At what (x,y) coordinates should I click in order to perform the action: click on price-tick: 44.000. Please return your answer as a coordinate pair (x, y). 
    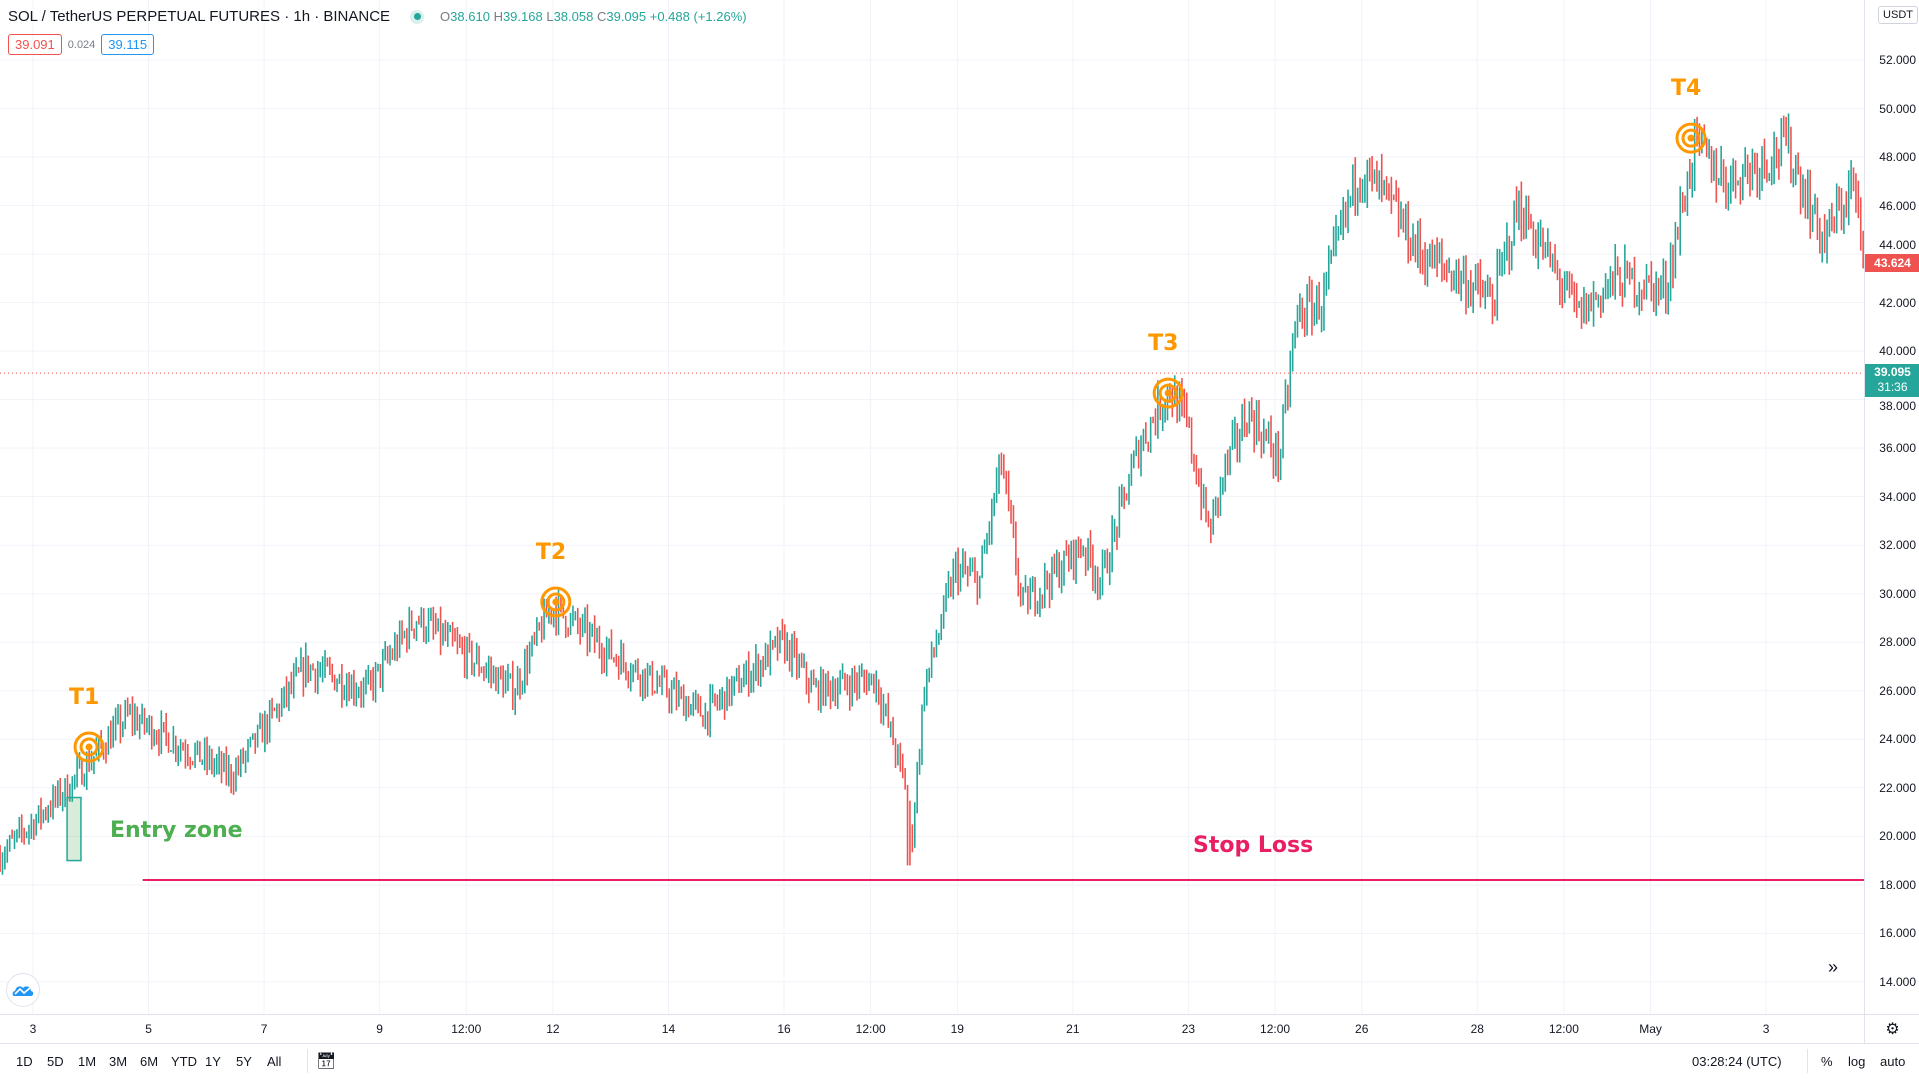
    Looking at the image, I should click on (1897, 245).